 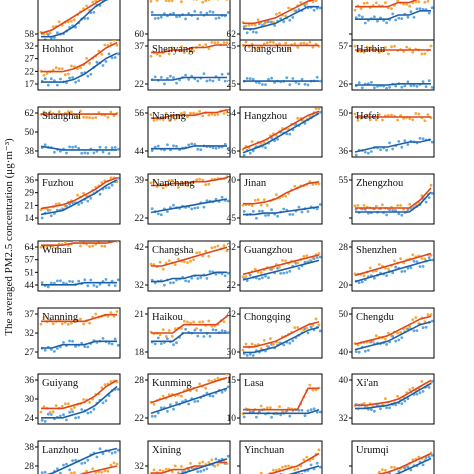 I want to click on y-tick-label: 15, so click(x=232, y=381).